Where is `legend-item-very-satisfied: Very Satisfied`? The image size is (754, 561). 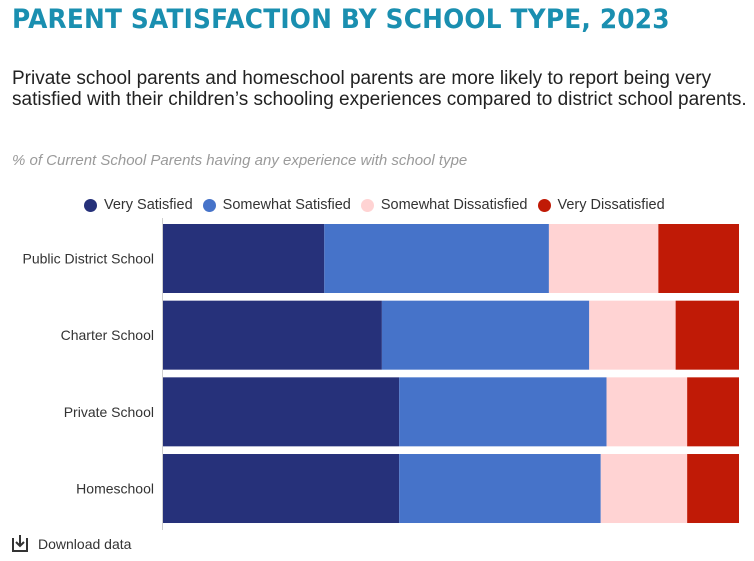
legend-item-very-satisfied: Very Satisfied is located at coordinates (138, 205).